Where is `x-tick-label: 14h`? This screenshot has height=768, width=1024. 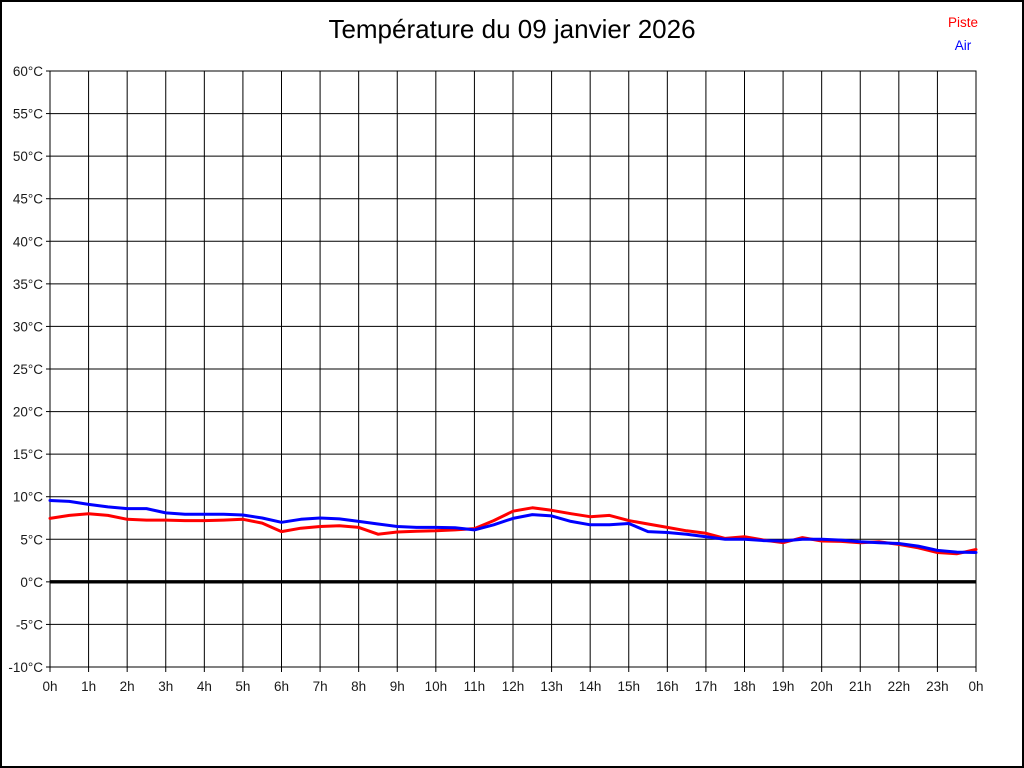
x-tick-label: 14h is located at coordinates (590, 686).